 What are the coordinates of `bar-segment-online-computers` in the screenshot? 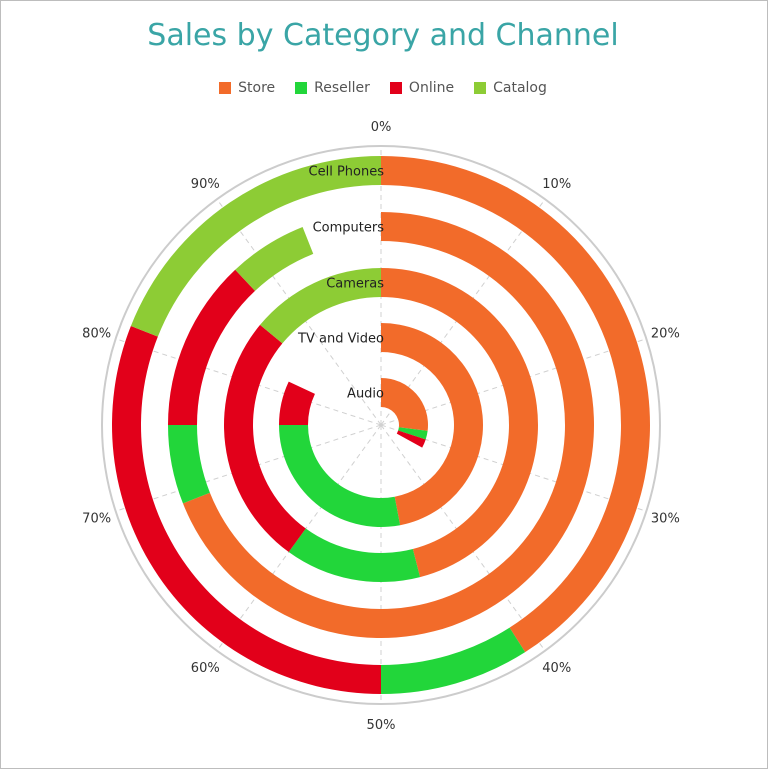 It's located at (212, 347).